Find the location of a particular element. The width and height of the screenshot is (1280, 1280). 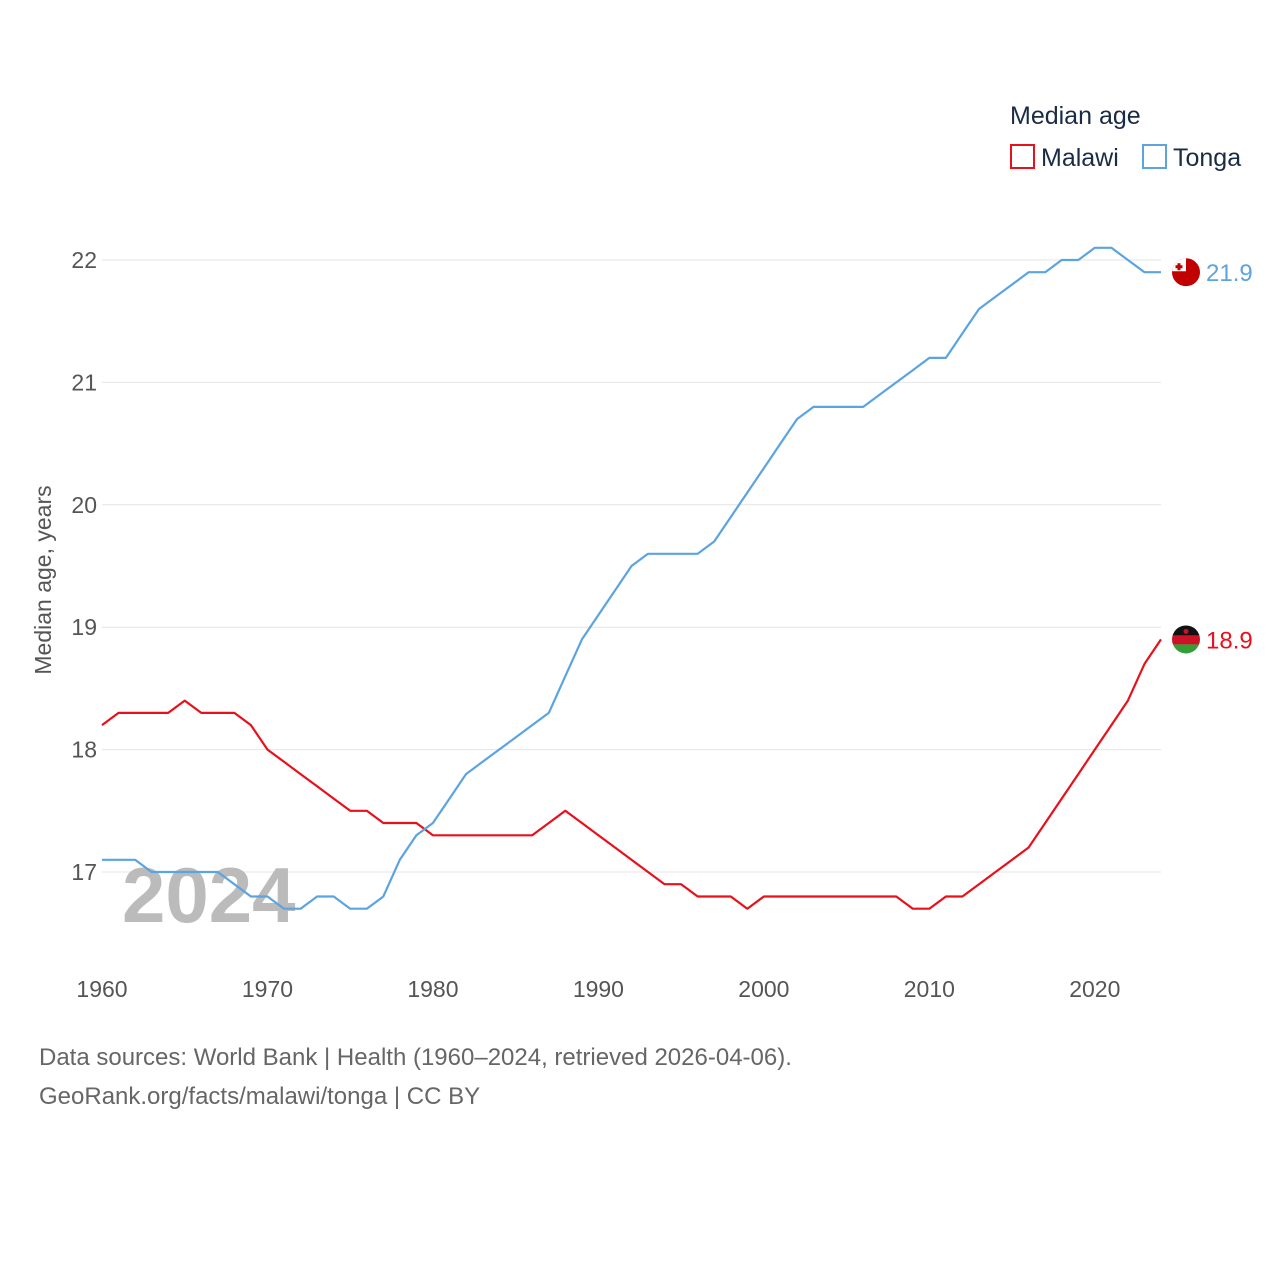

y-tick-21: 21 is located at coordinates (84, 382).